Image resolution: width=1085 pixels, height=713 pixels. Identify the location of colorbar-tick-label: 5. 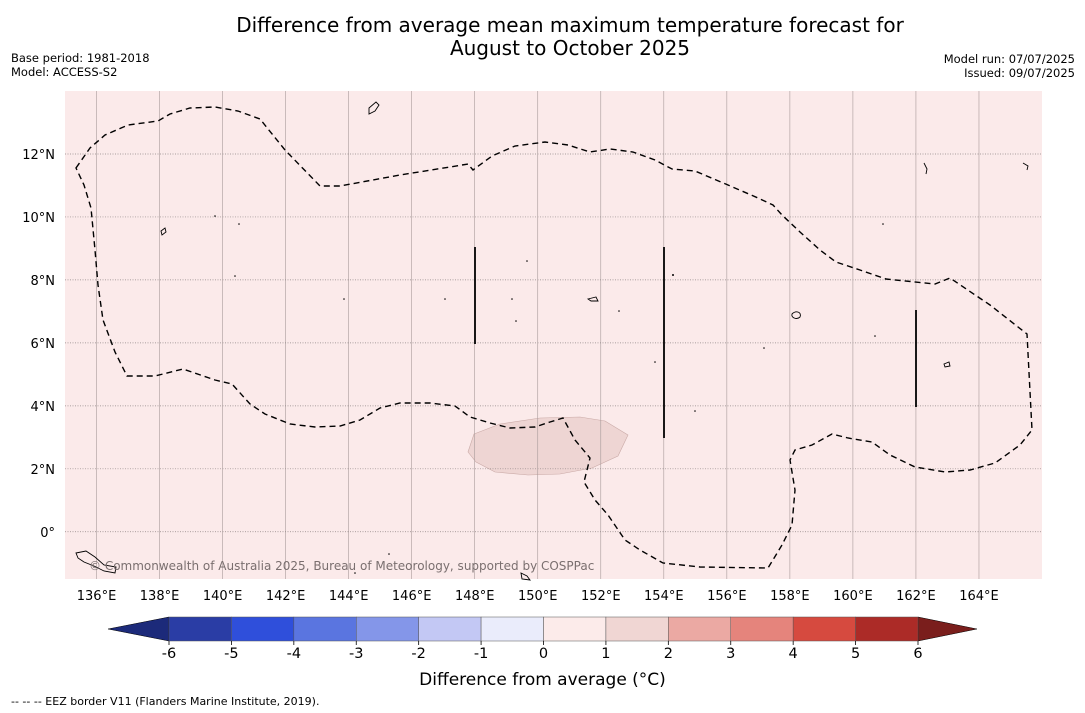
(855, 654).